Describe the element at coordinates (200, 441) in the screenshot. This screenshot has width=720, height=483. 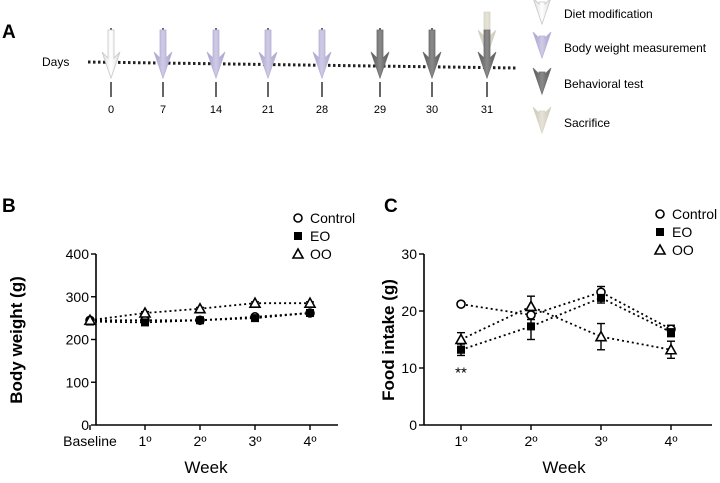
I see `b-x-tick-label: 2º` at that location.